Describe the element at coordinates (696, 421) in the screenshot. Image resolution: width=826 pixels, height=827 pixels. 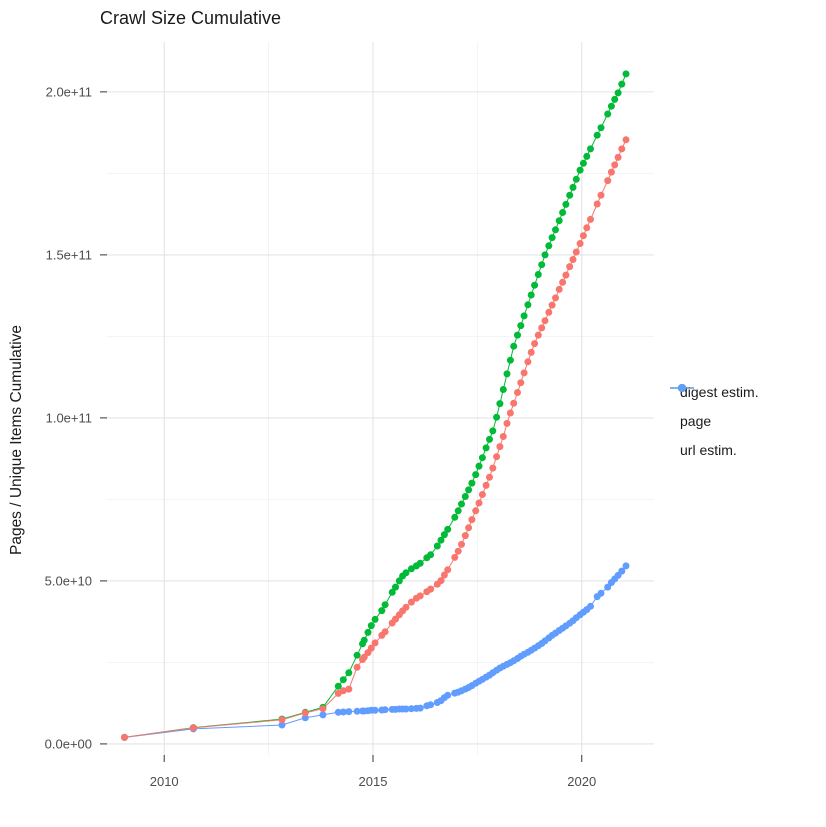
I see `legend-label: page` at that location.